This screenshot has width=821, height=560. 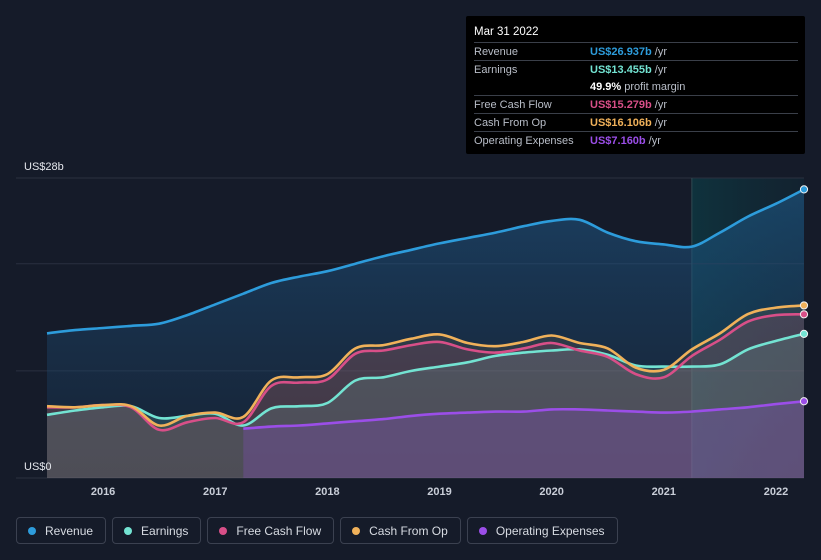 I want to click on tooltip-row: Operating Expenses US$7.160b/yr, so click(x=636, y=140).